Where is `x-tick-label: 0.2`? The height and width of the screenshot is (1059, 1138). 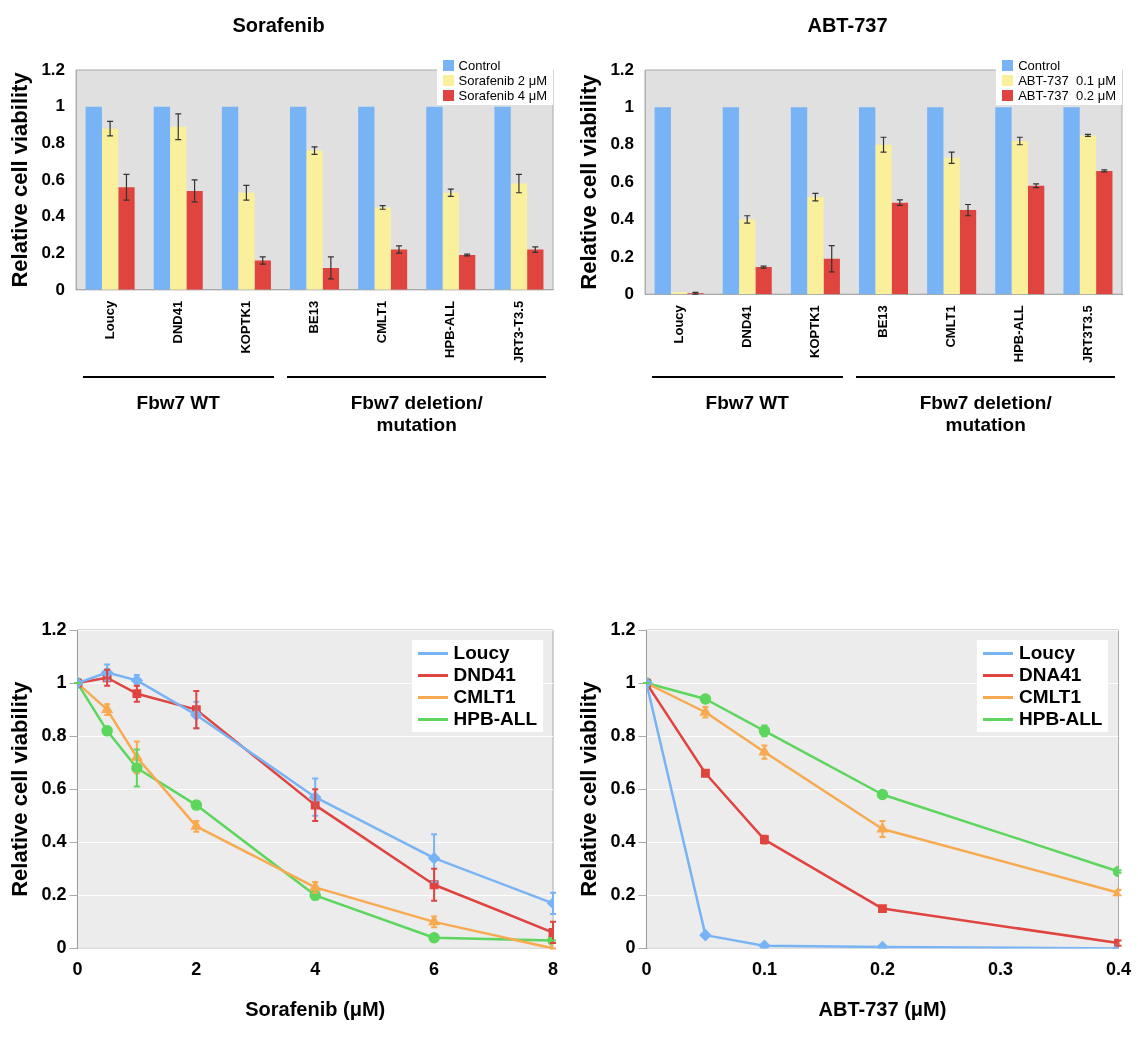 x-tick-label: 0.2 is located at coordinates (882, 969).